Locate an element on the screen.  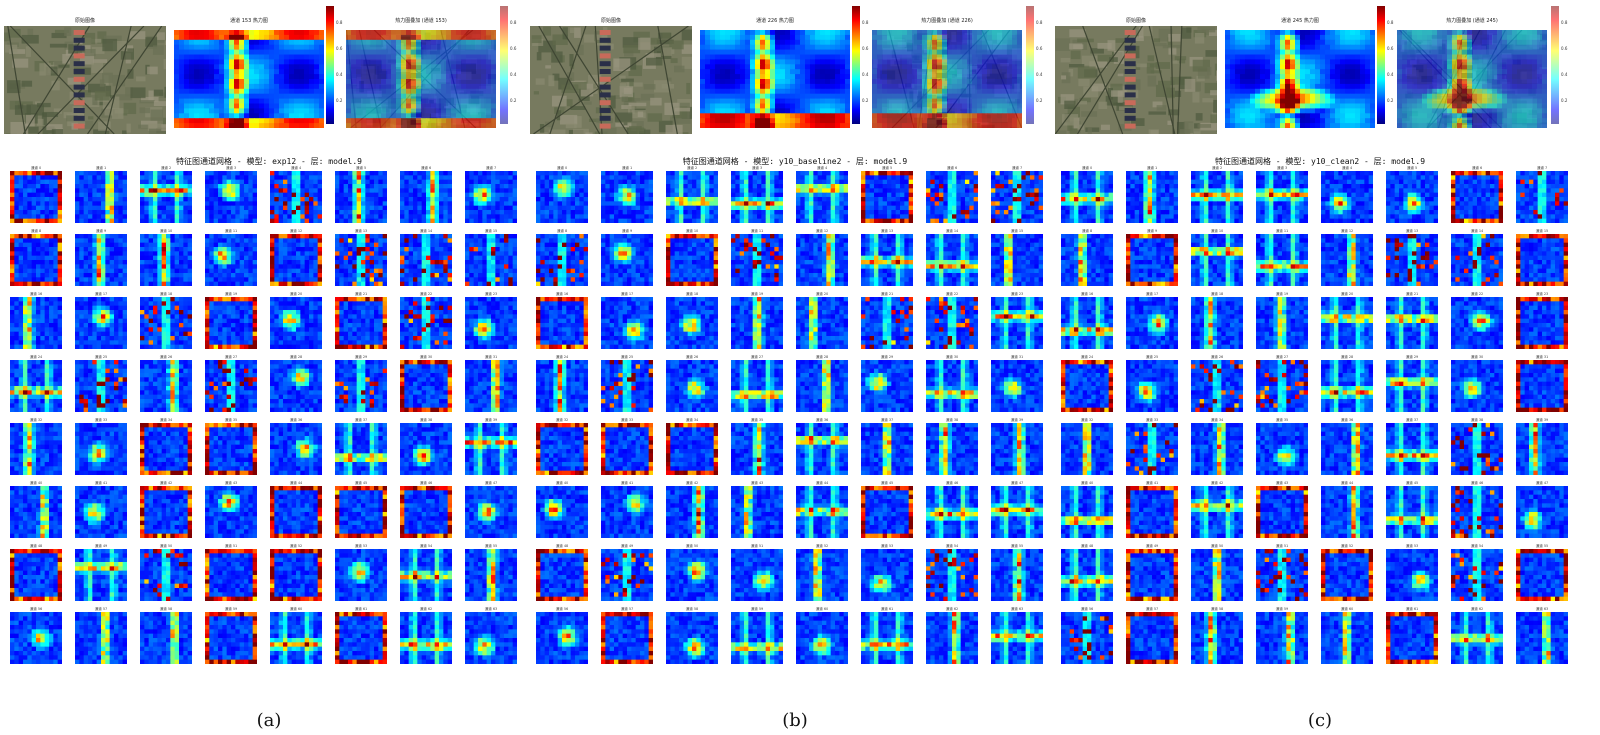
feature-map-cell: 通道 12 is located at coordinates (1347, 258).